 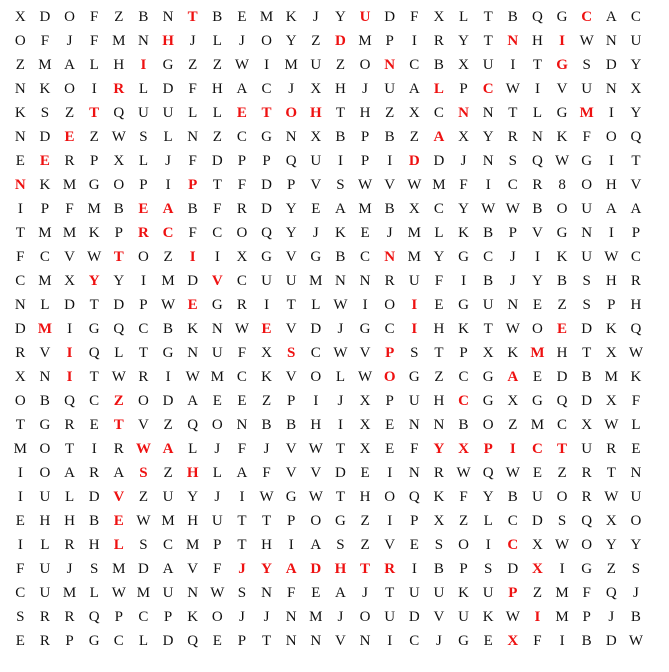 I want to click on grid-letter: E, so click(x=241, y=112).